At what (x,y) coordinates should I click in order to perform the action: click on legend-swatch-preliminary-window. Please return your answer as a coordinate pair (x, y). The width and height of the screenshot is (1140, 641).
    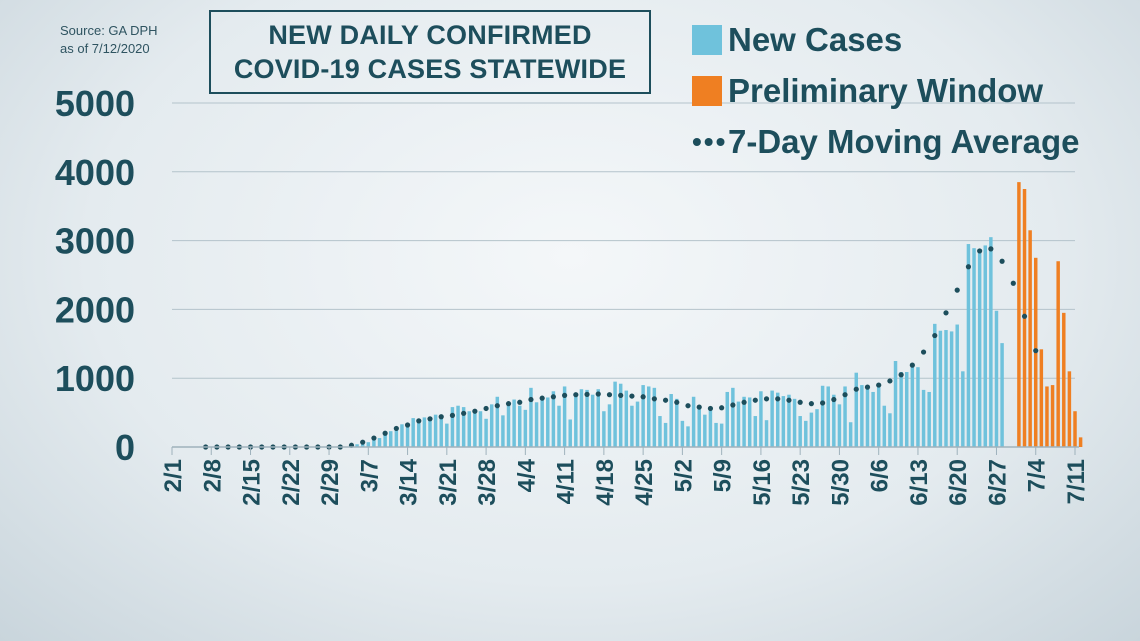
    Looking at the image, I should click on (707, 90).